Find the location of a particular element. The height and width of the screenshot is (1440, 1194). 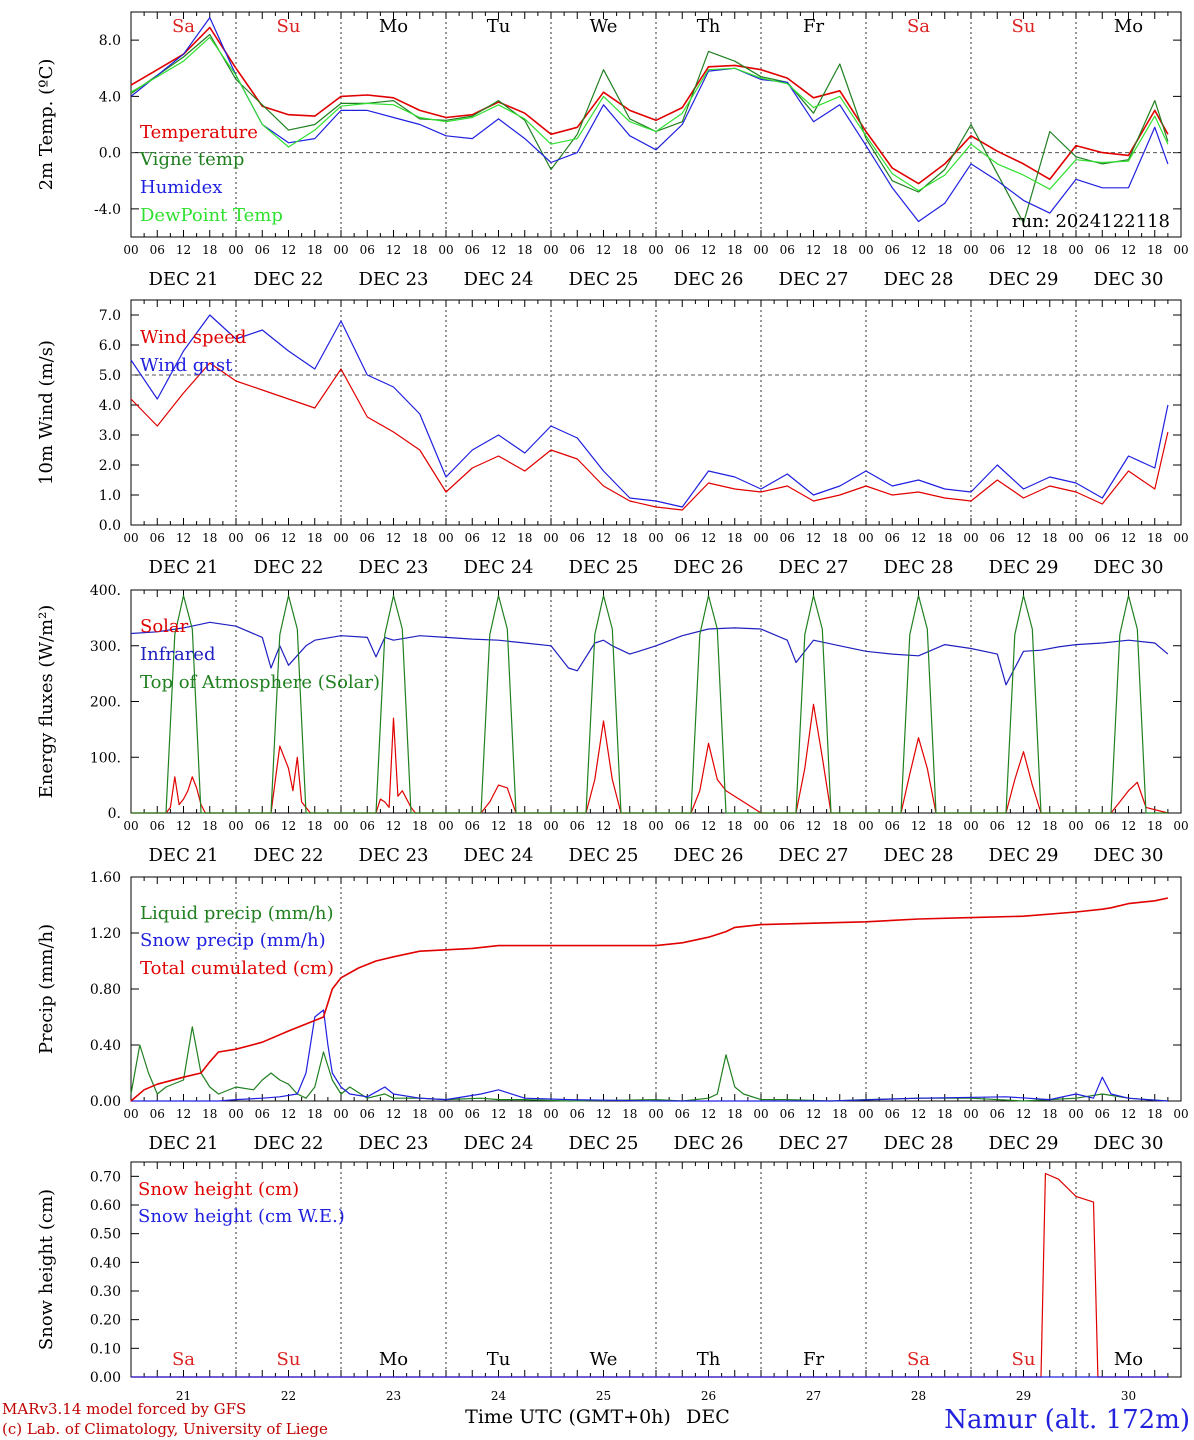

day-name: Mo is located at coordinates (393, 1359).